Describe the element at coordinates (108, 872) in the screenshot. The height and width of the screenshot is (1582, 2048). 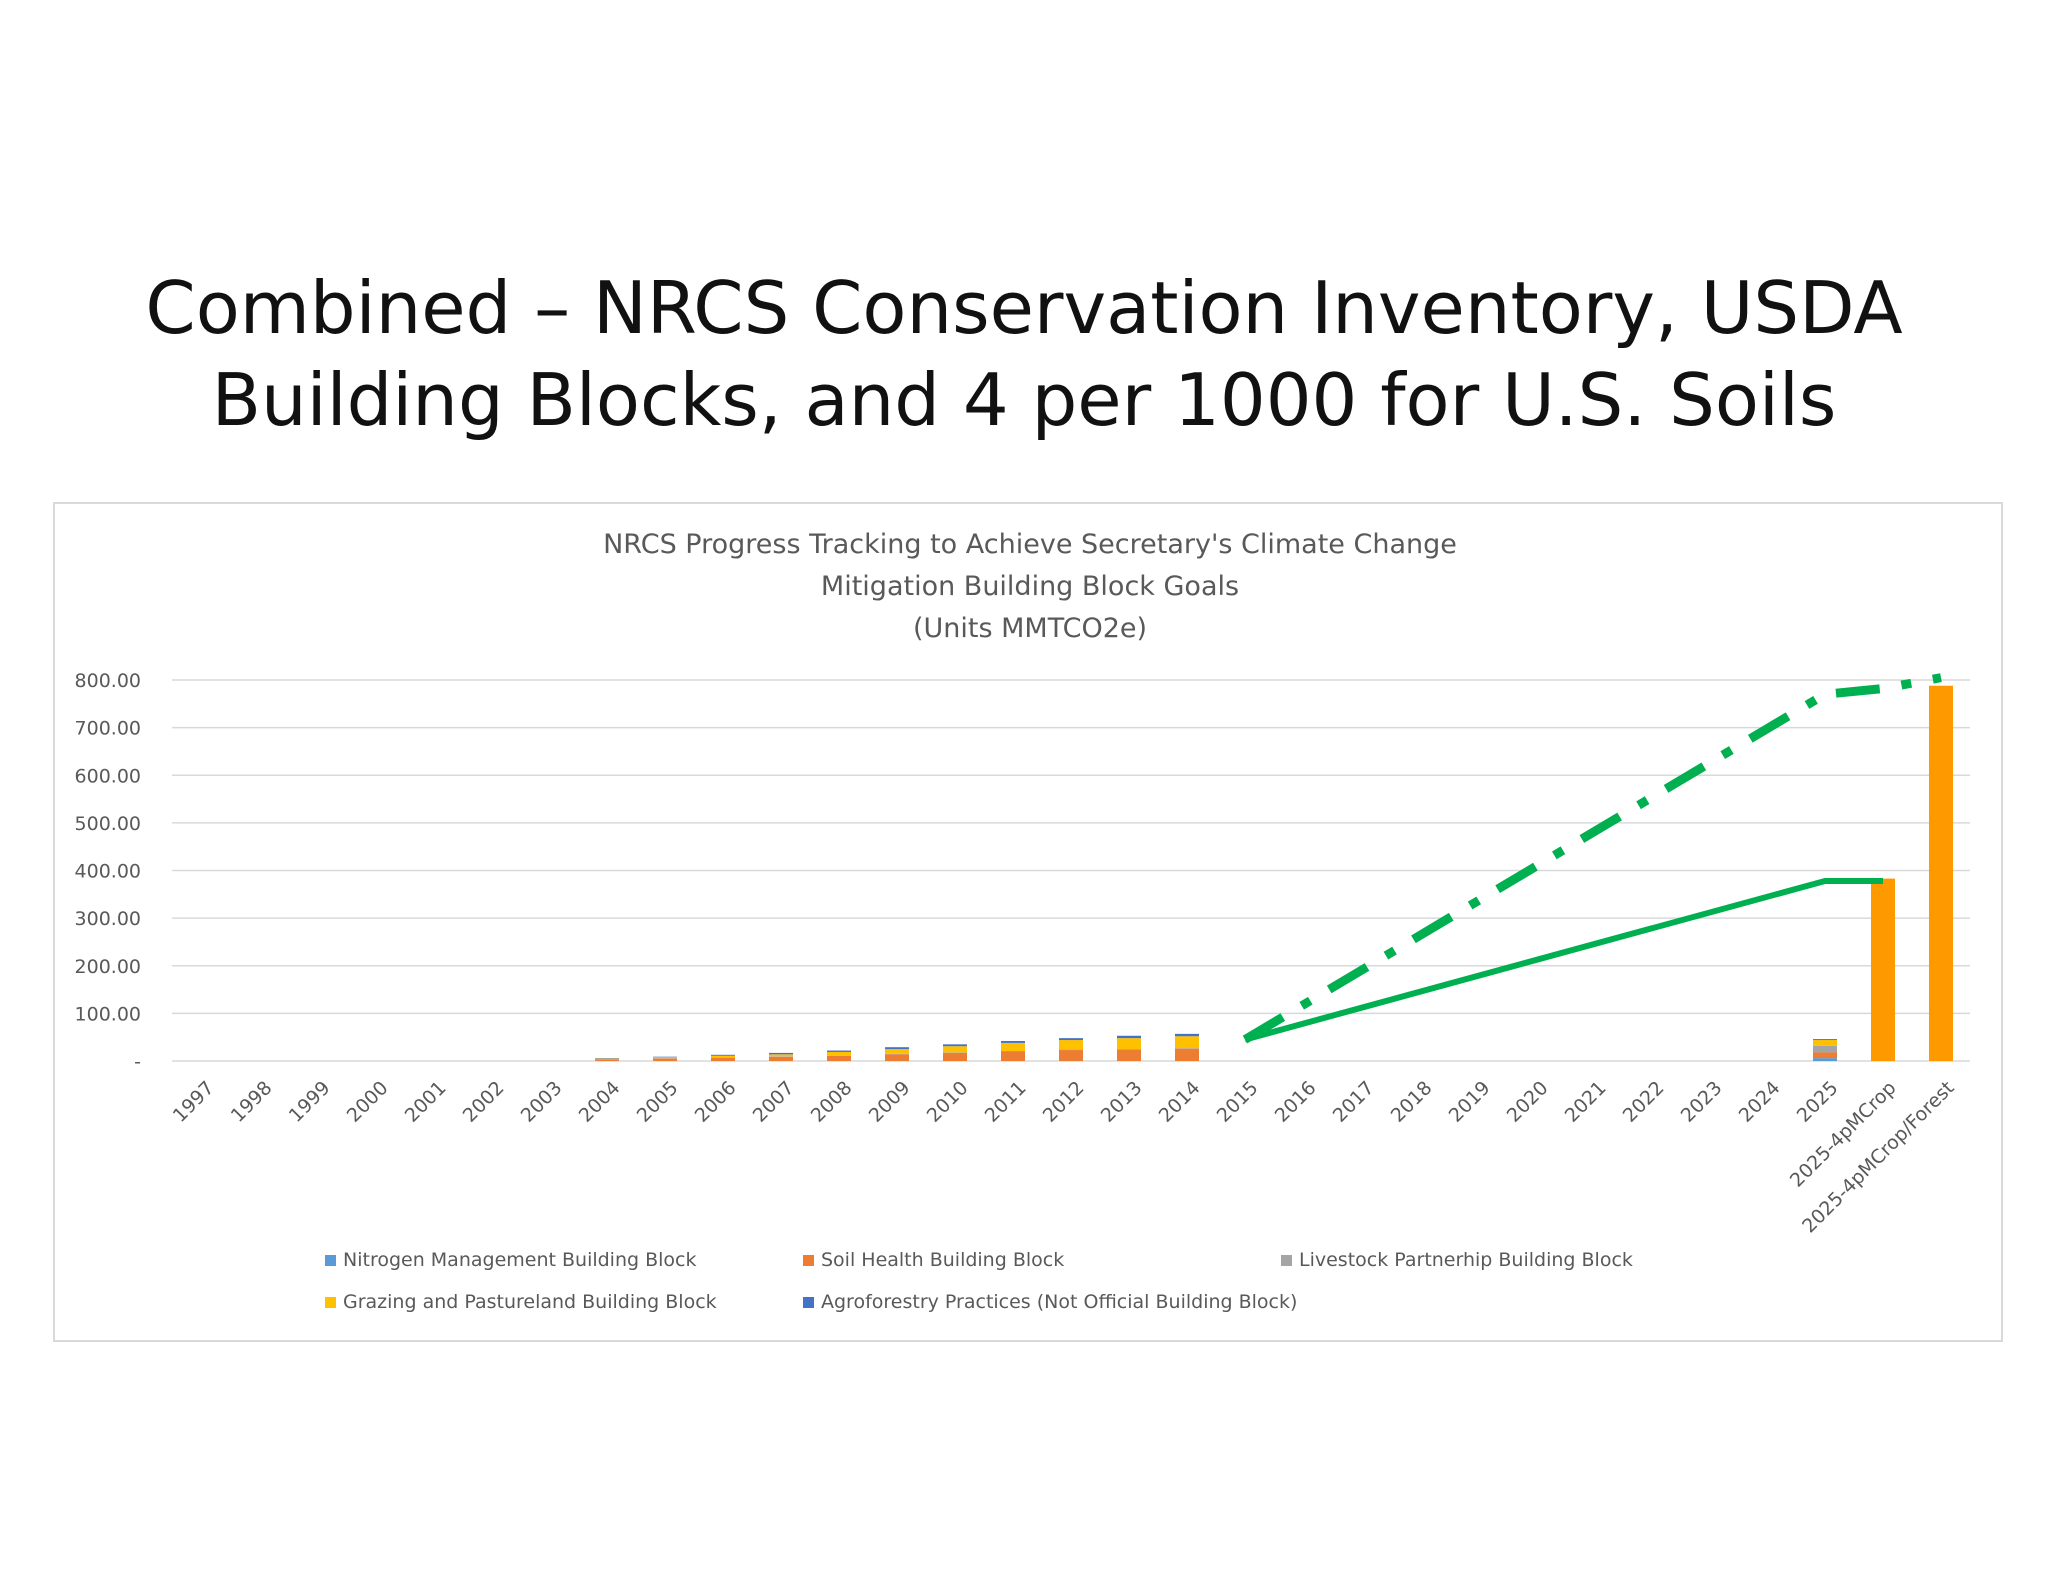
I see `y-tick-label: 400.00` at that location.